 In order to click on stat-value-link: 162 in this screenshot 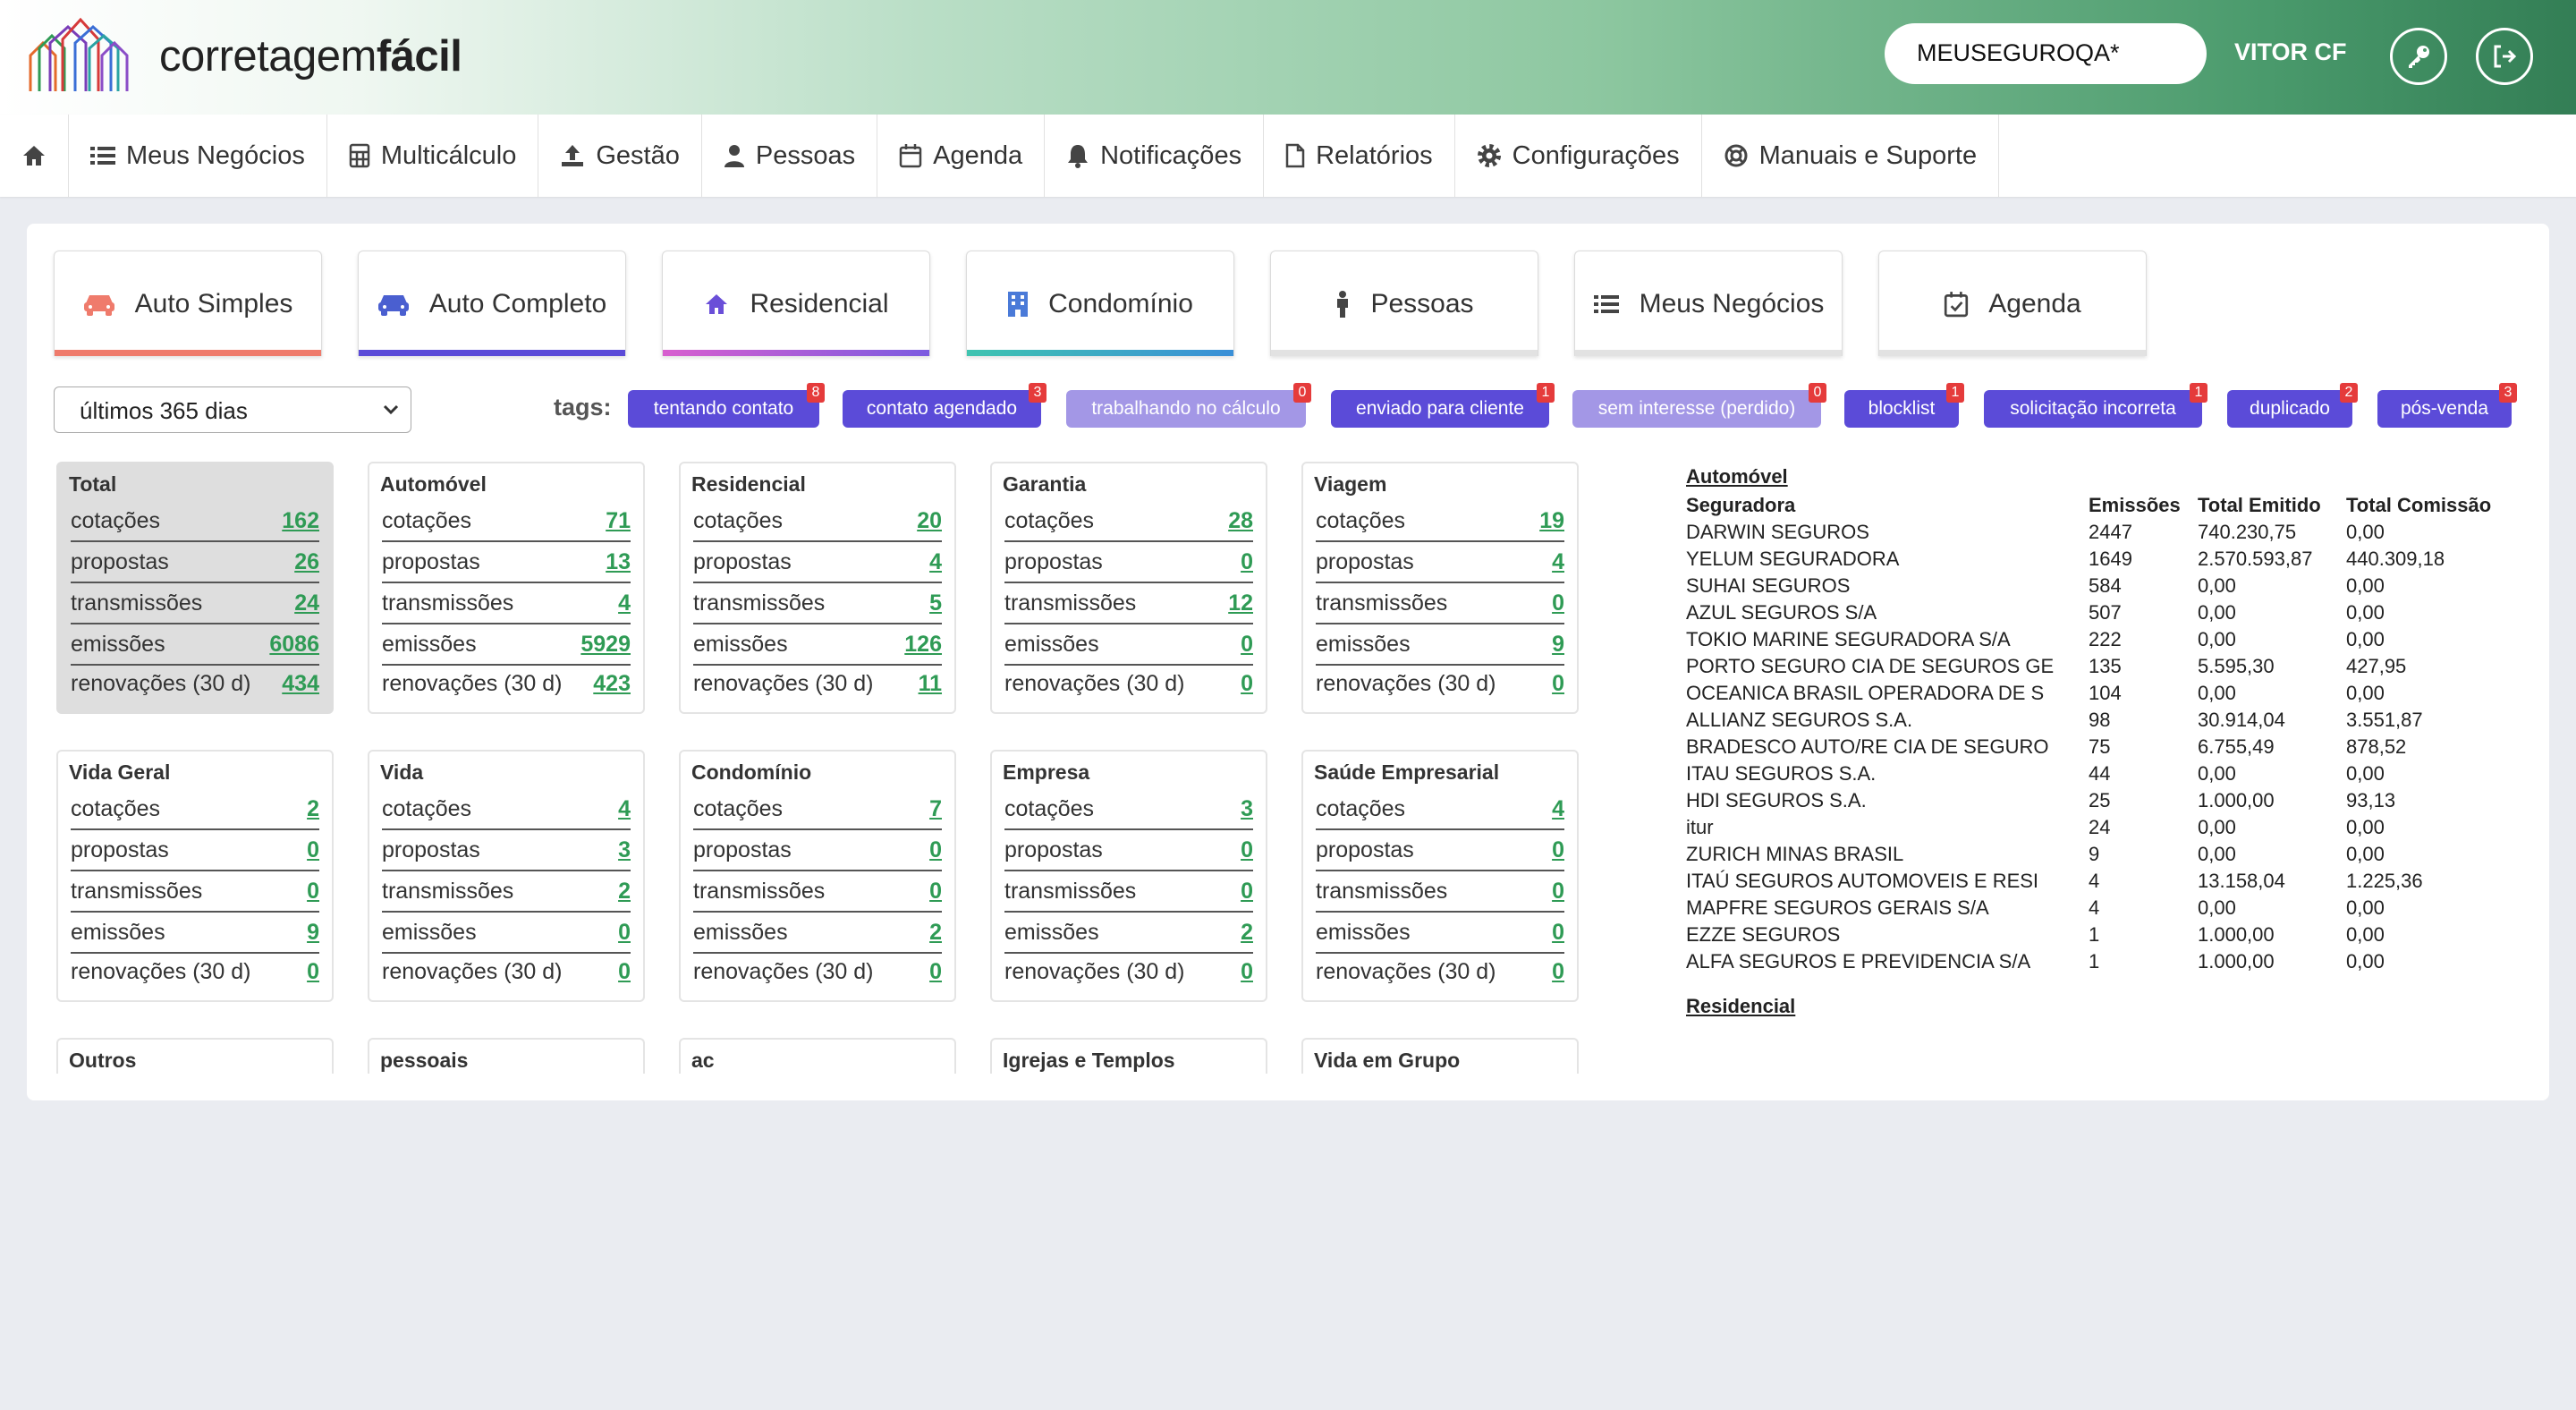, I will do `click(300, 520)`.